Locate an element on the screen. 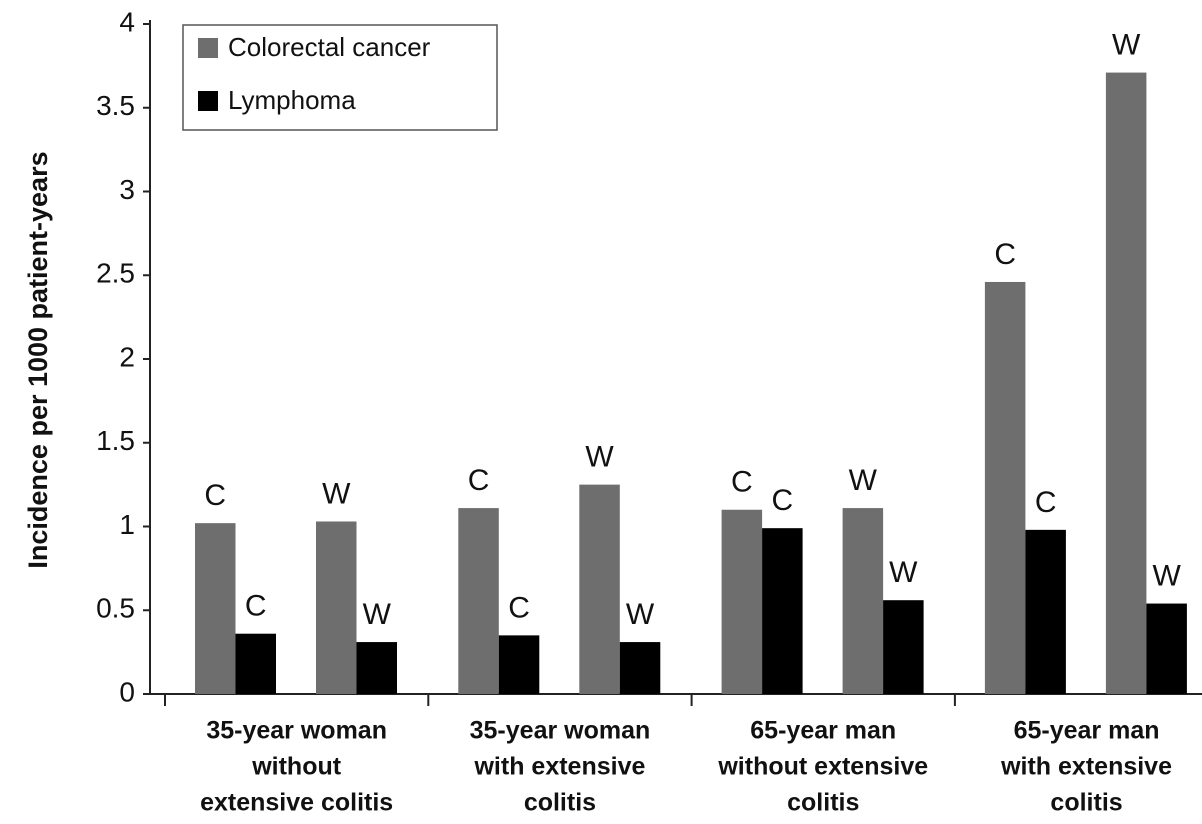  y-axis-label: Incidence per 1000 patient-years is located at coordinates (38, 359).